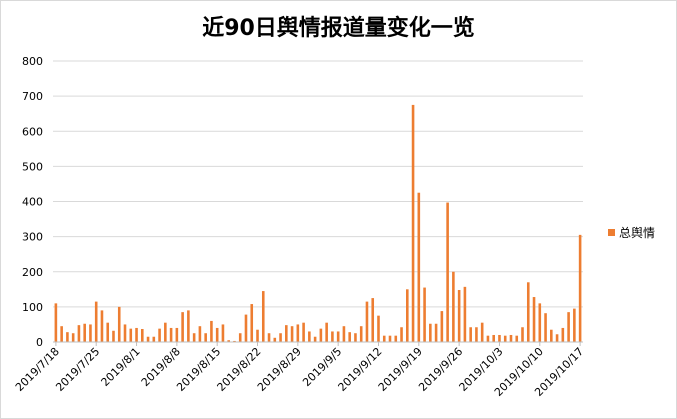 The image size is (677, 419). Describe the element at coordinates (338, 28) in the screenshot. I see `chart-title: 近90日舆情报道量变化一览` at that location.